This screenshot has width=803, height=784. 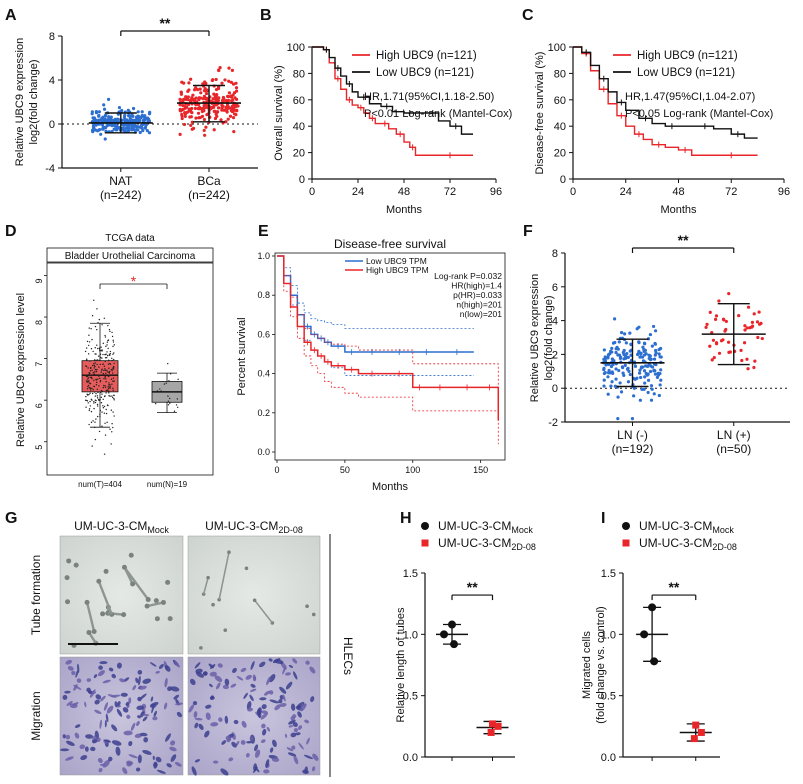 What do you see at coordinates (21, 370) in the screenshot?
I see `chart-d-ylabel: Relative UBC9 expression level` at bounding box center [21, 370].